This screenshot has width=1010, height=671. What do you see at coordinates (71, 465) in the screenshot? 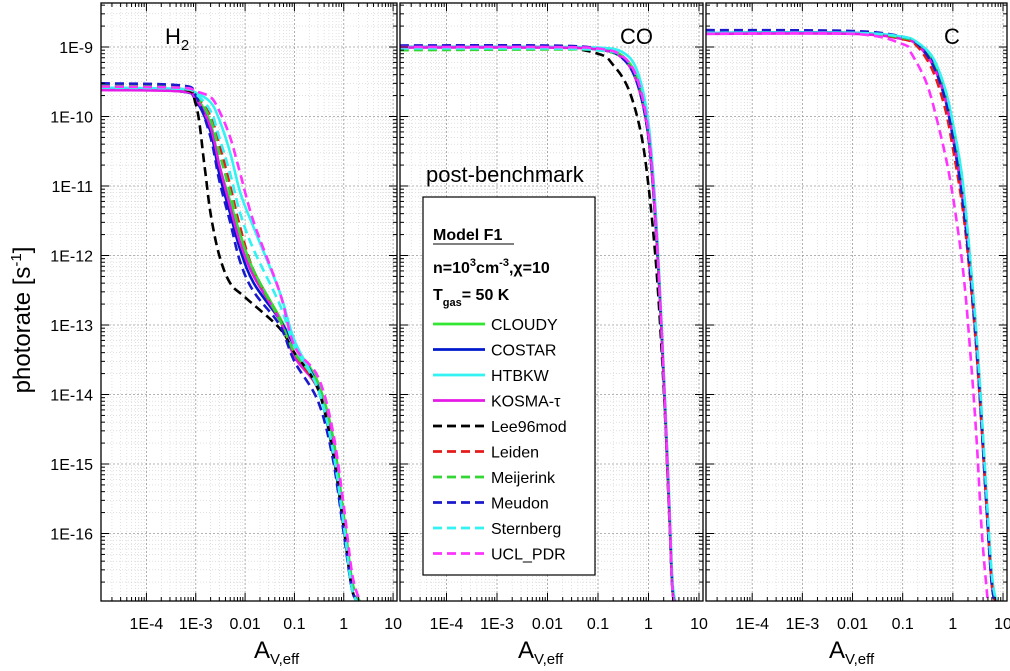
I see `y-tick-label: 1E-15` at bounding box center [71, 465].